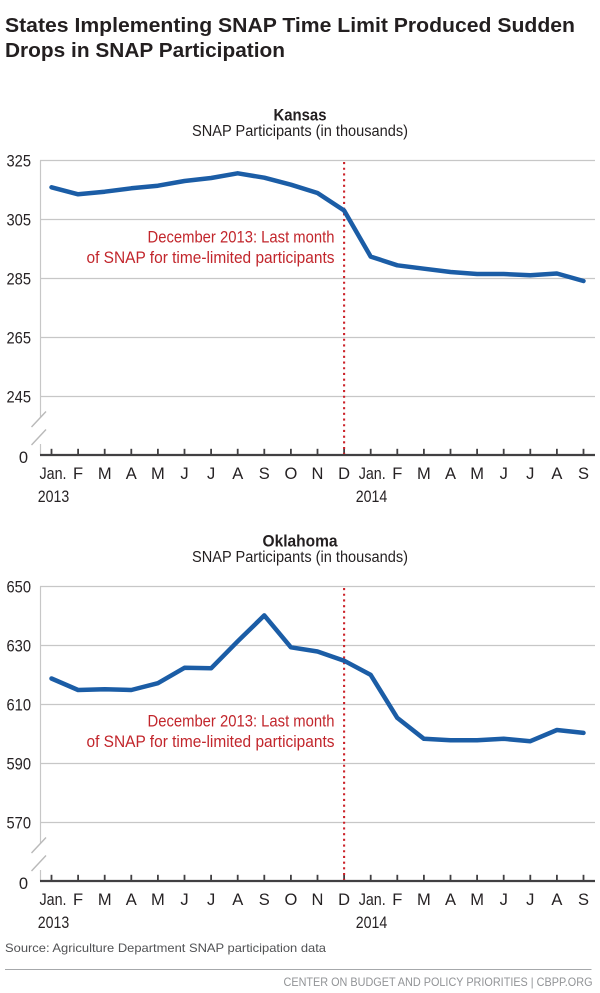 This screenshot has width=600, height=993. I want to click on svg-text: Drops in SNAP Participation, so click(145, 50).